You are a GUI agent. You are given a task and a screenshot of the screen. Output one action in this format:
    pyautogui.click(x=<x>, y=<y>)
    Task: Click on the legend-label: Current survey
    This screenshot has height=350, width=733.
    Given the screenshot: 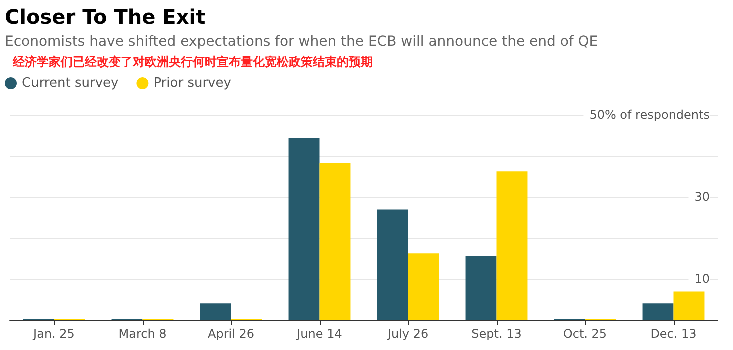 What is the action you would take?
    pyautogui.click(x=71, y=83)
    